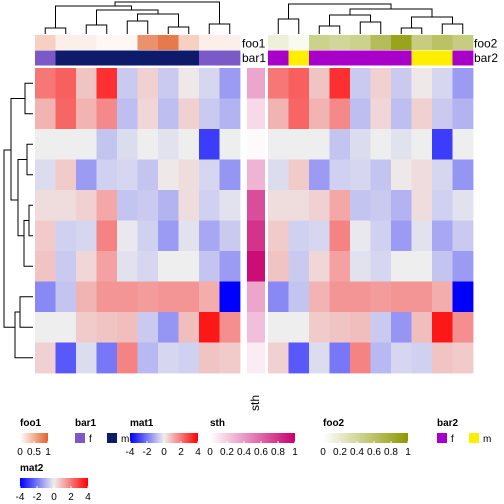 The width and height of the screenshot is (504, 504). I want to click on legend-level: f, so click(90, 439).